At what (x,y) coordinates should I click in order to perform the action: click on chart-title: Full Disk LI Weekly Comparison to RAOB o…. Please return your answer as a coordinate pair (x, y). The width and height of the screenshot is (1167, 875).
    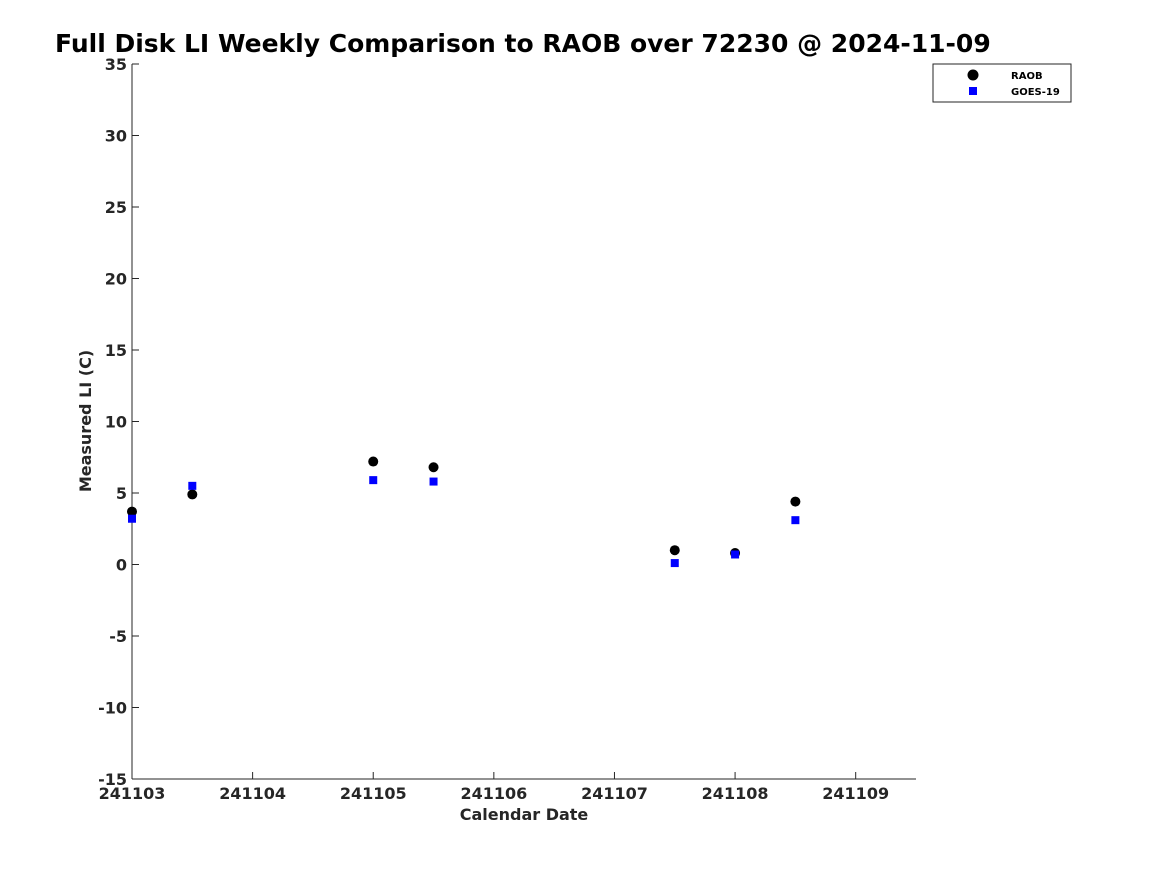
    Looking at the image, I should click on (523, 43).